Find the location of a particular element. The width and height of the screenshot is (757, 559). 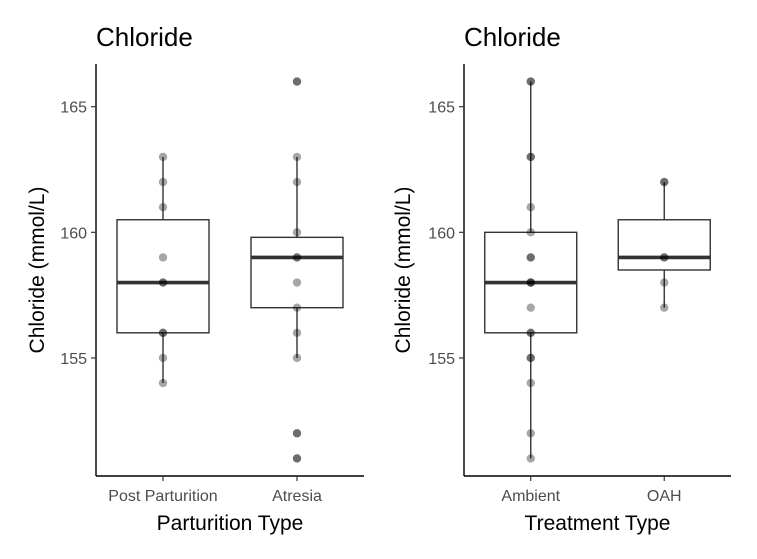

x-axis-label: Parturition Type is located at coordinates (230, 523).